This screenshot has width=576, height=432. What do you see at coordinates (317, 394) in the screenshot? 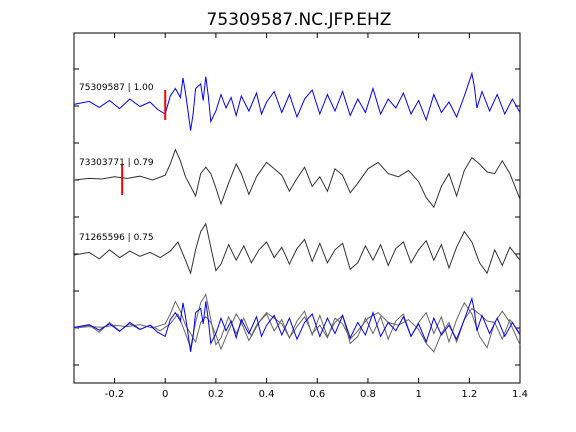
I see `x-tick-label: 0.6` at bounding box center [317, 394].